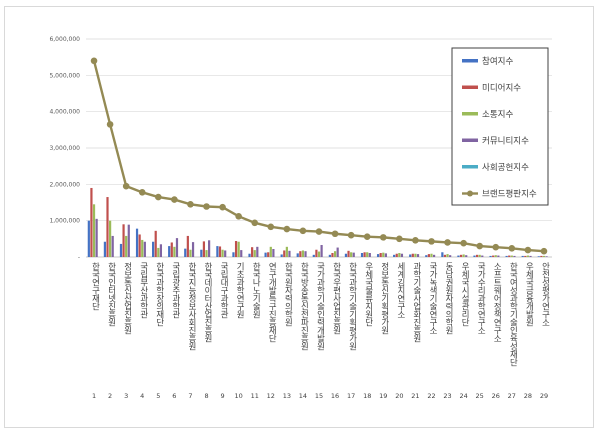 This screenshot has width=600, height=435. I want to click on category-number: 27, so click(512, 396).